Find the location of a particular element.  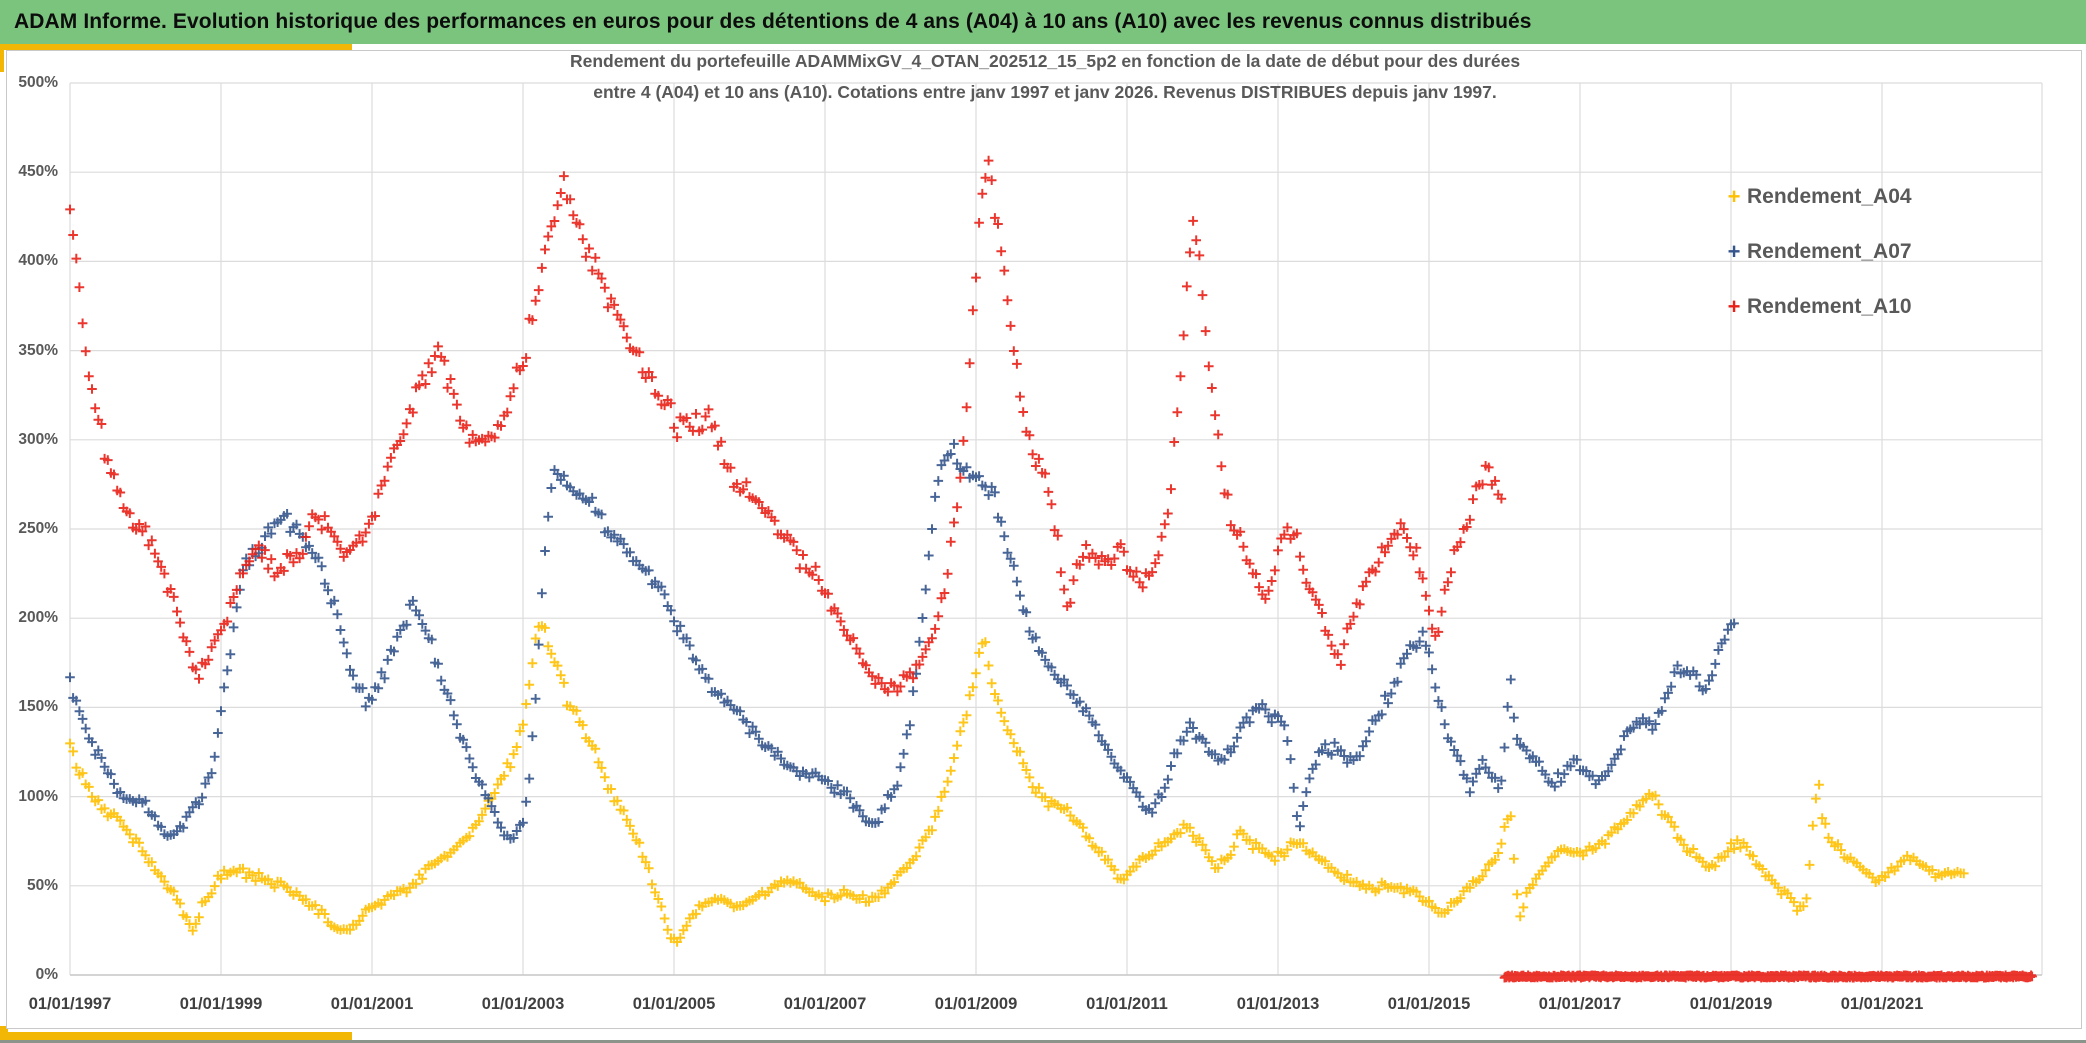

x-tick-label: 01/01/2005 is located at coordinates (674, 1004).